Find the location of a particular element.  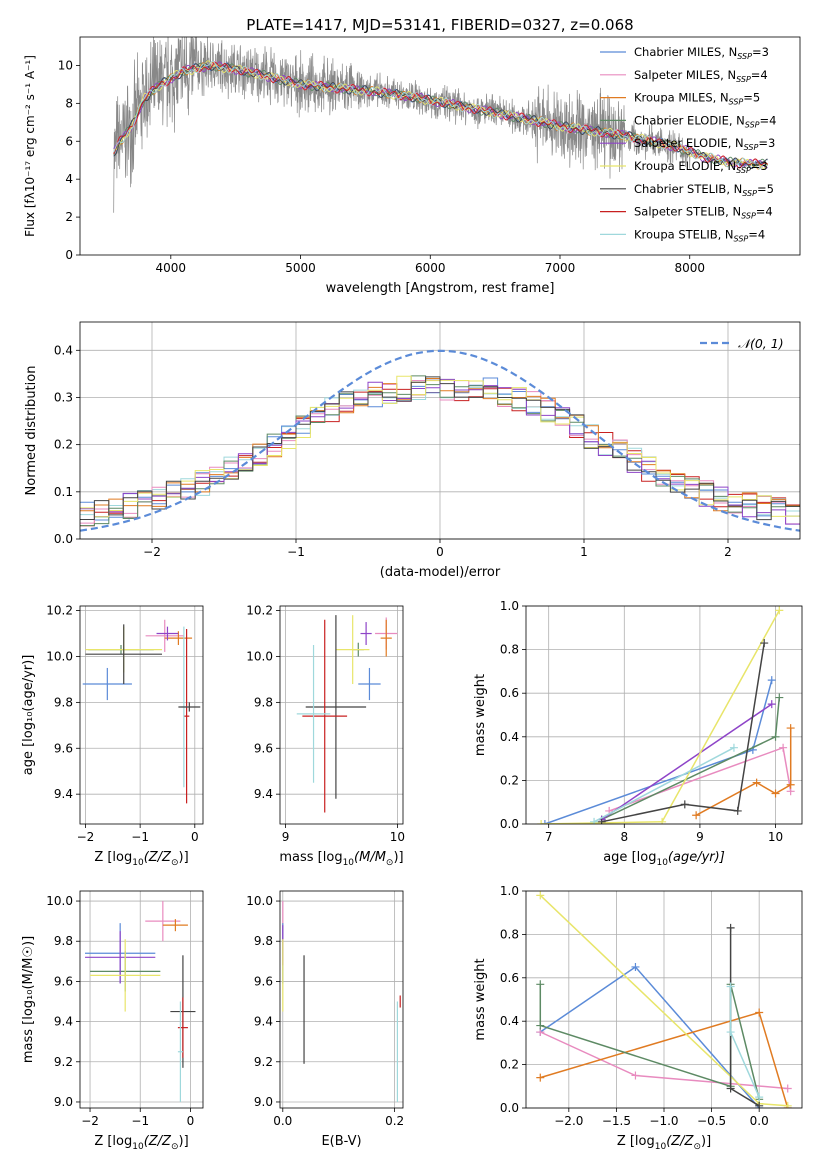

y-tick-label: 9.8 is located at coordinates (263, 702).